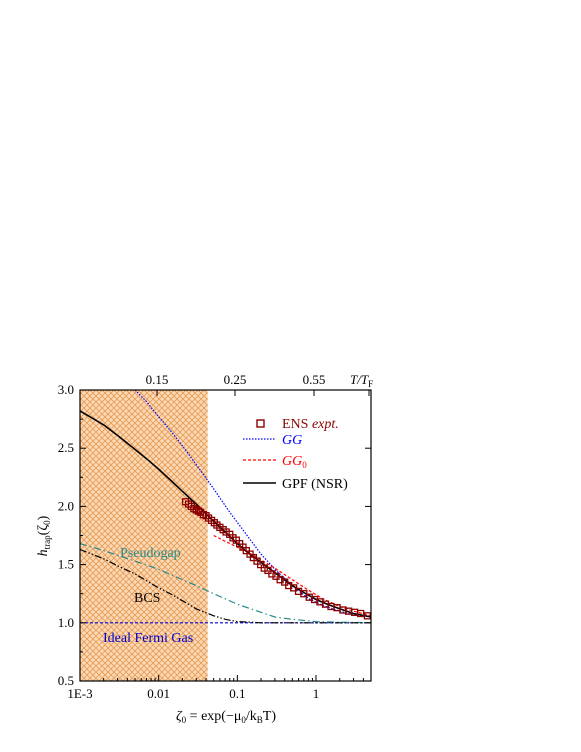 The width and height of the screenshot is (581, 752). What do you see at coordinates (157, 379) in the screenshot?
I see `top-tick-label: 0.15` at bounding box center [157, 379].